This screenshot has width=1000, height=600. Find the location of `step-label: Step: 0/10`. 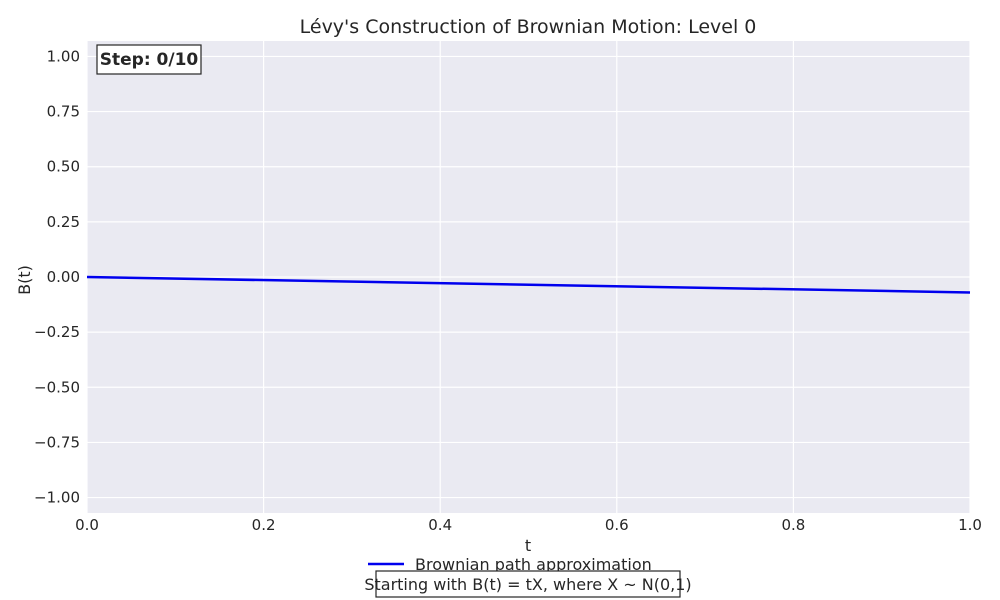

step-label: Step: 0/10 is located at coordinates (149, 60).